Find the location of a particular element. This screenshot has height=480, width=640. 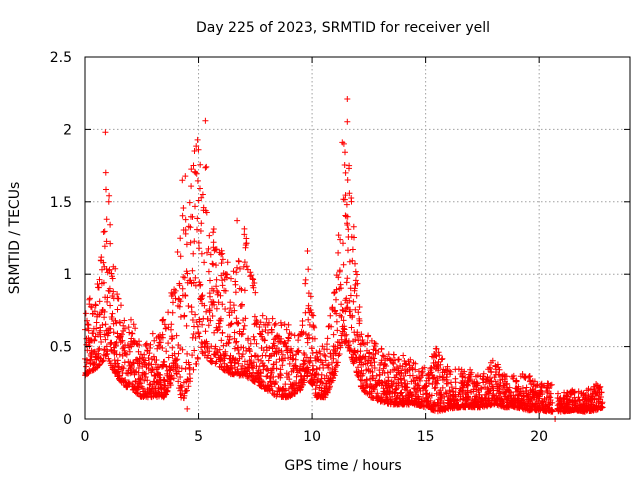

y-axis-label: SRMTID / TECUs is located at coordinates (15, 238).